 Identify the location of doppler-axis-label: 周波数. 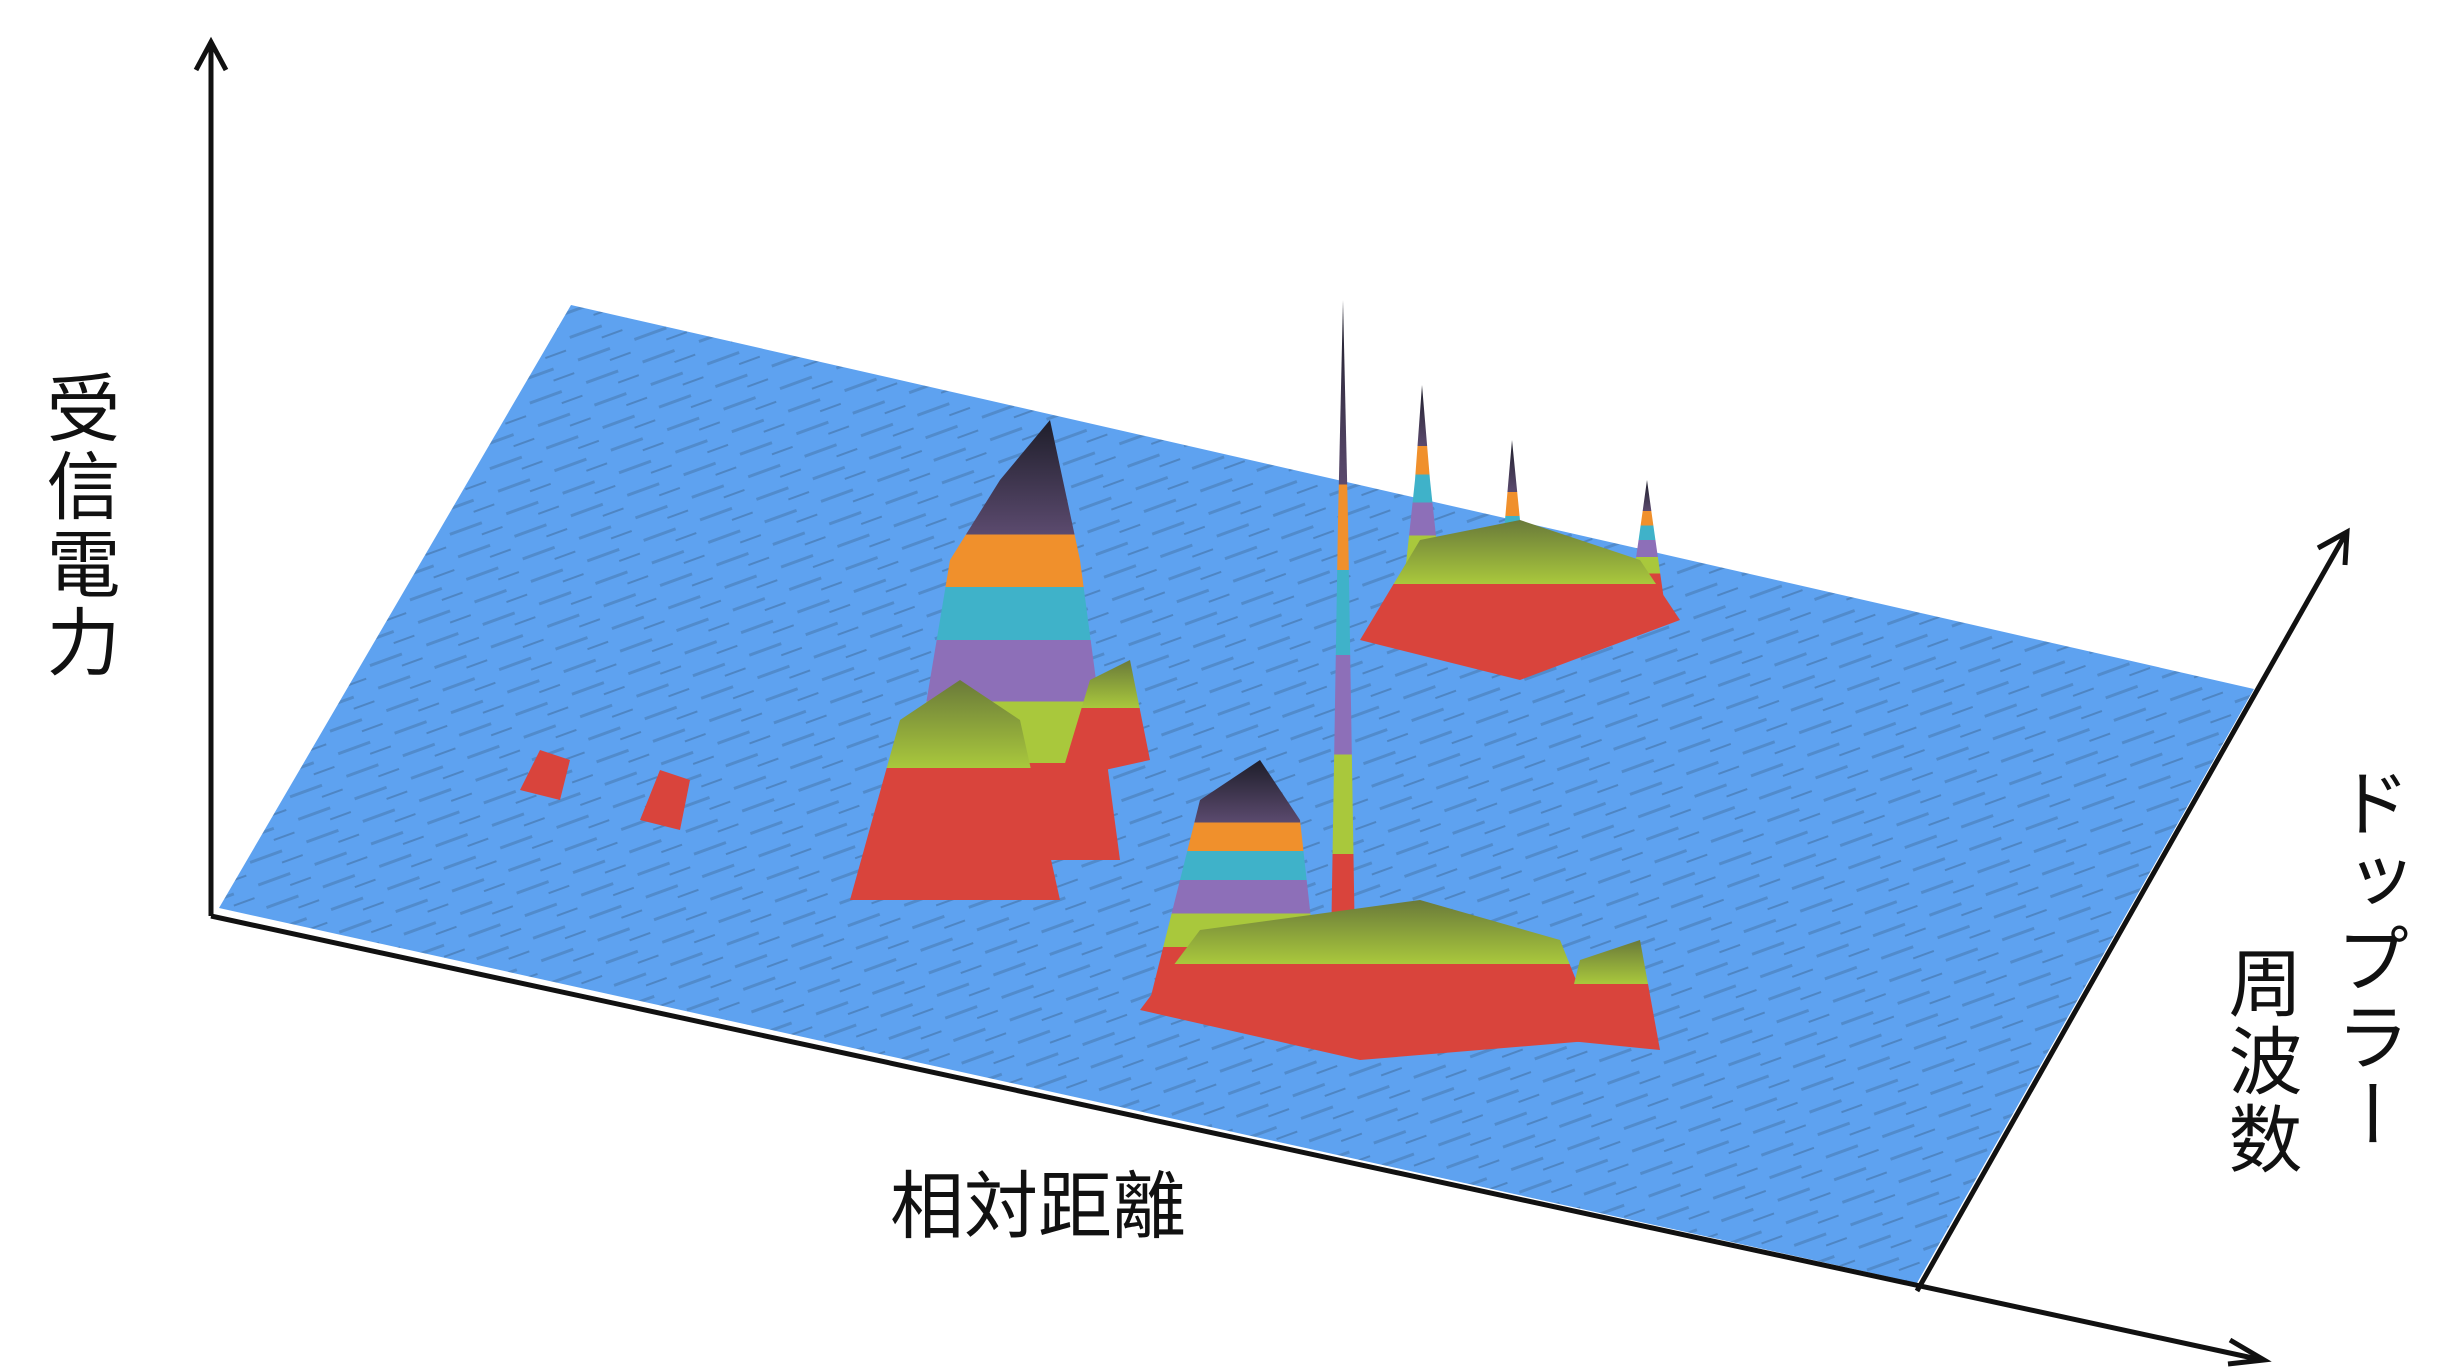
(2259, 1062).